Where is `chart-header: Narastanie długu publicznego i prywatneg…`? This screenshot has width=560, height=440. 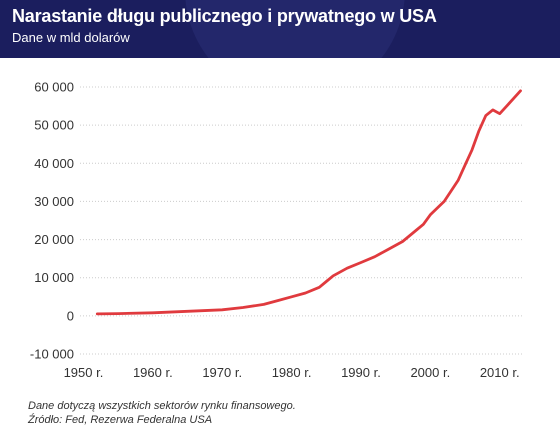
chart-header: Narastanie długu publicznego i prywatneg… is located at coordinates (280, 29).